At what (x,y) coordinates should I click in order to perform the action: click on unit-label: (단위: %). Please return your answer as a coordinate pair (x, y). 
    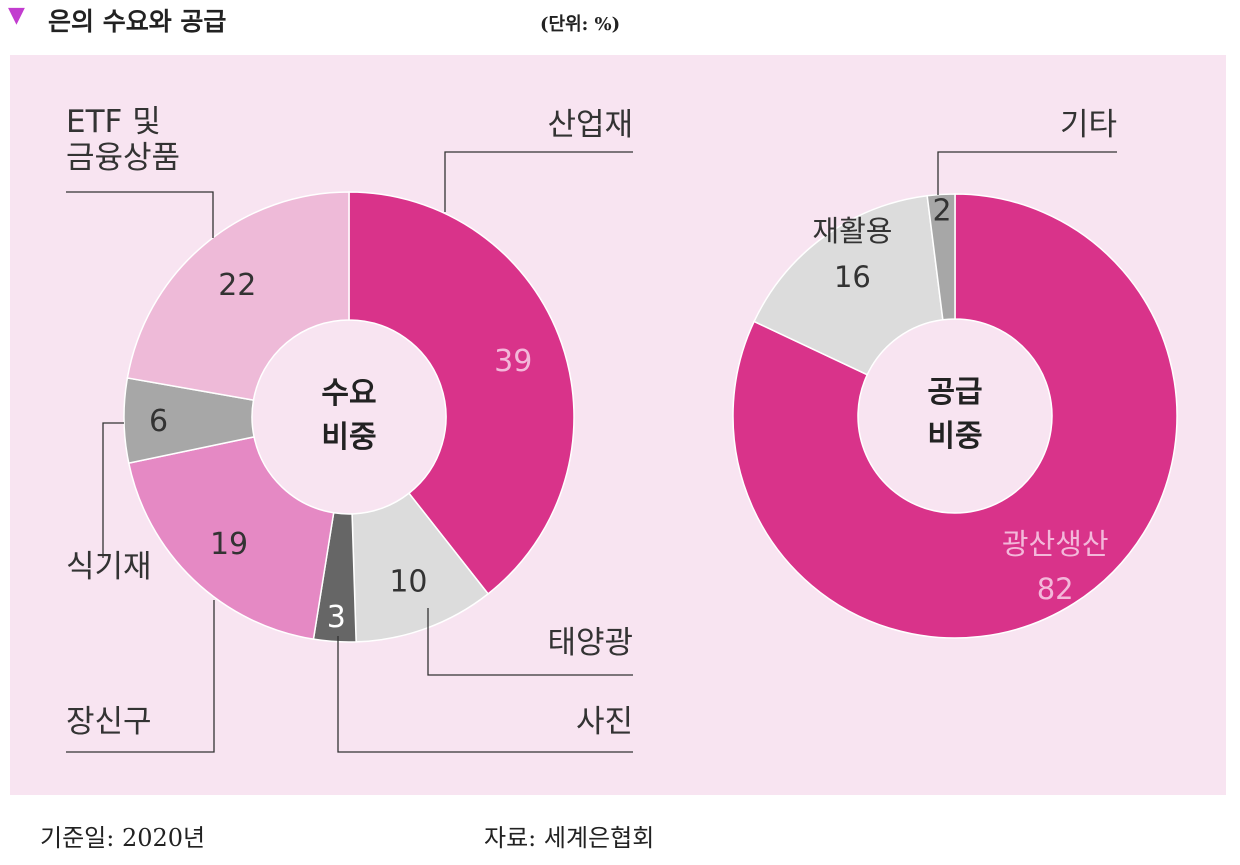
    Looking at the image, I should click on (580, 24).